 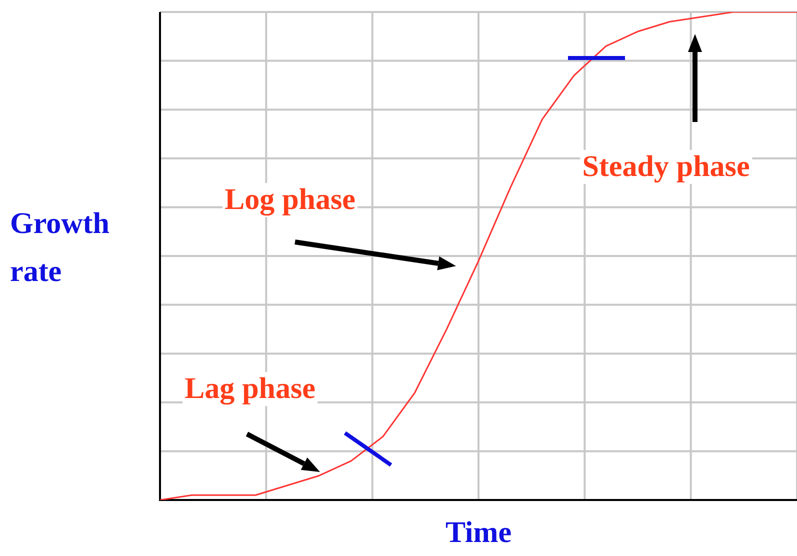 I want to click on annotation: Log phase, so click(x=290, y=200).